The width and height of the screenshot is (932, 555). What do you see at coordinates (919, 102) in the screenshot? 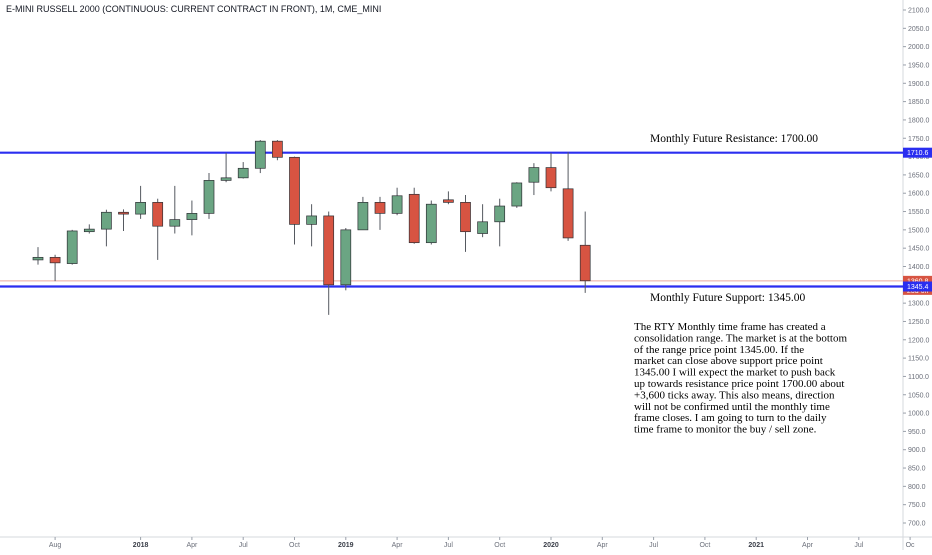
I see `y-tick-label: 1850.0` at bounding box center [919, 102].